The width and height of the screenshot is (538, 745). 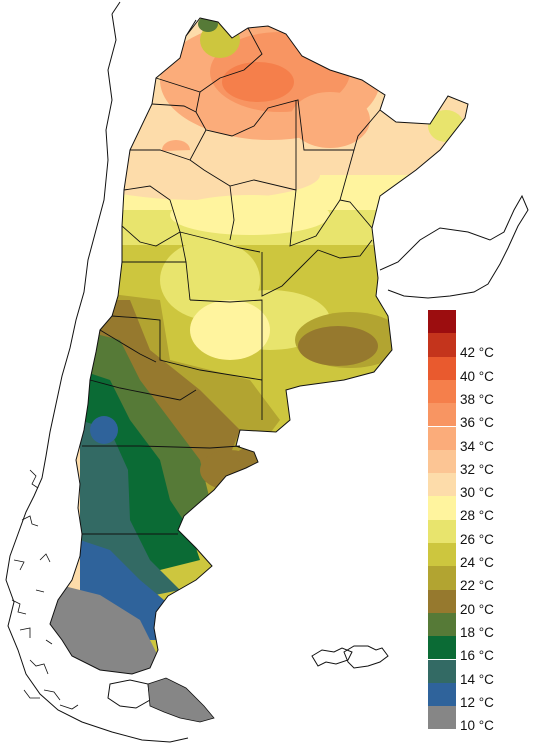 What do you see at coordinates (477, 679) in the screenshot?
I see `legend-label: 14 °C` at bounding box center [477, 679].